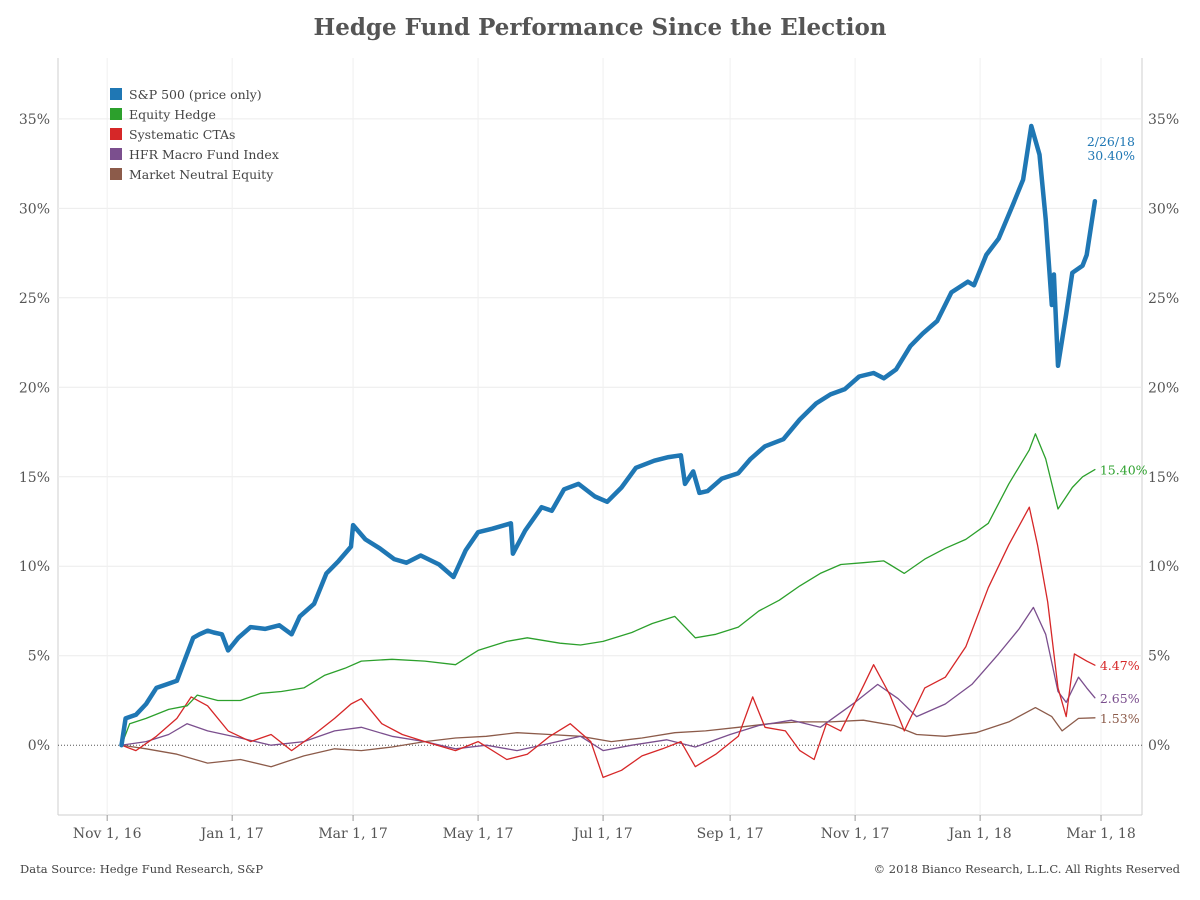  What do you see at coordinates (1159, 746) in the screenshot?
I see `y-tick-label-right: 0%` at bounding box center [1159, 746].